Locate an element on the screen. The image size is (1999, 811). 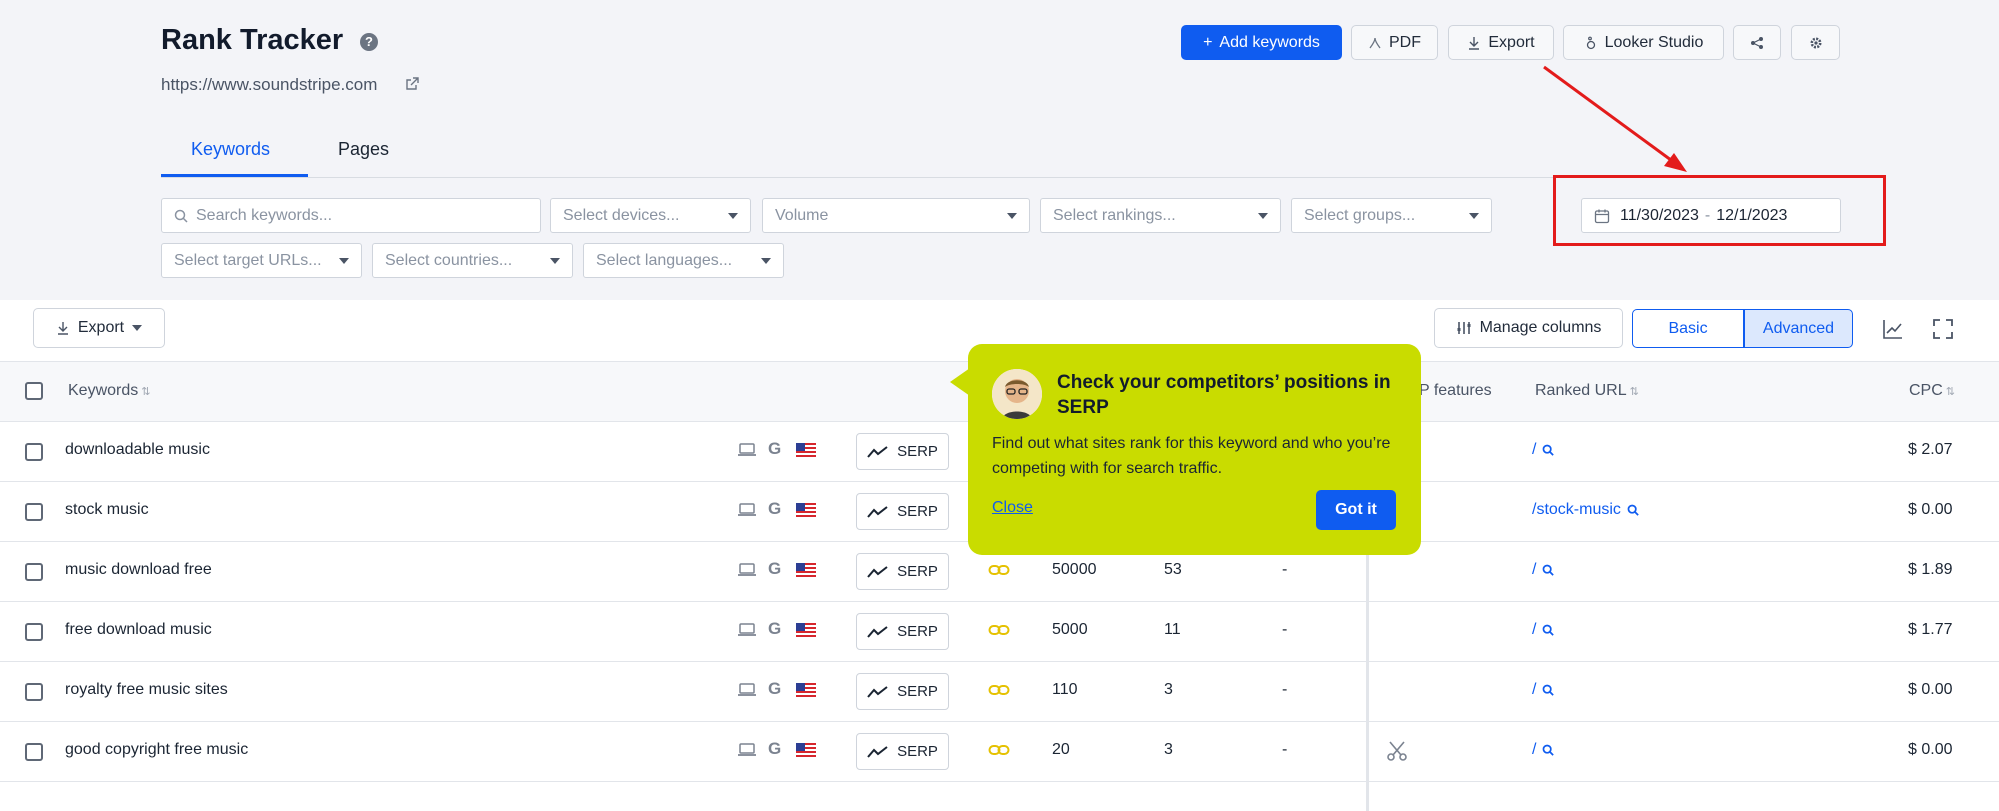
keyword-cell: downloadable music is located at coordinates (137, 449).